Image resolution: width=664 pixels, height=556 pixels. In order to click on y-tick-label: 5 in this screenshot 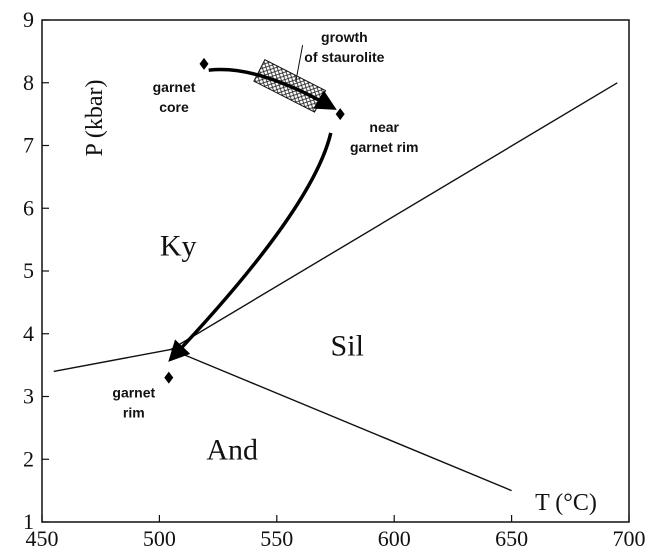, I will do `click(28, 270)`.